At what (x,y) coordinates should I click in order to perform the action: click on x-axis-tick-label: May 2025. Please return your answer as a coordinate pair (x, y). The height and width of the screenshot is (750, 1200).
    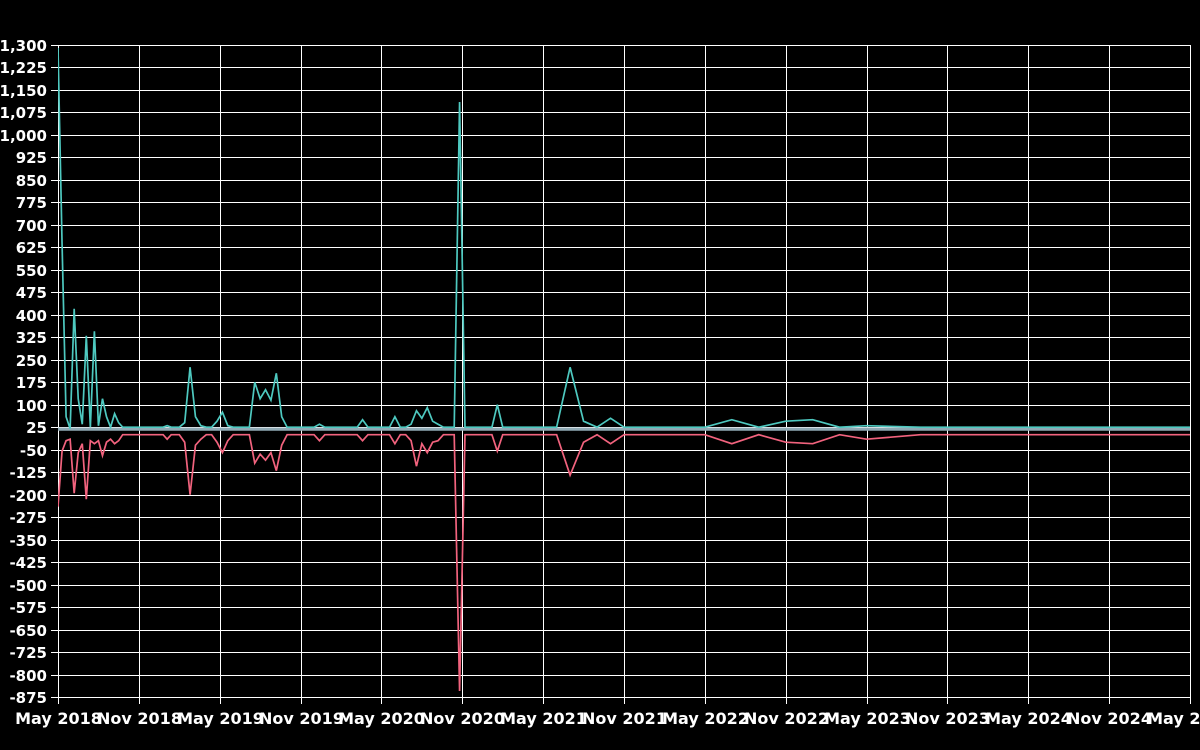
    Looking at the image, I should click on (1173, 718).